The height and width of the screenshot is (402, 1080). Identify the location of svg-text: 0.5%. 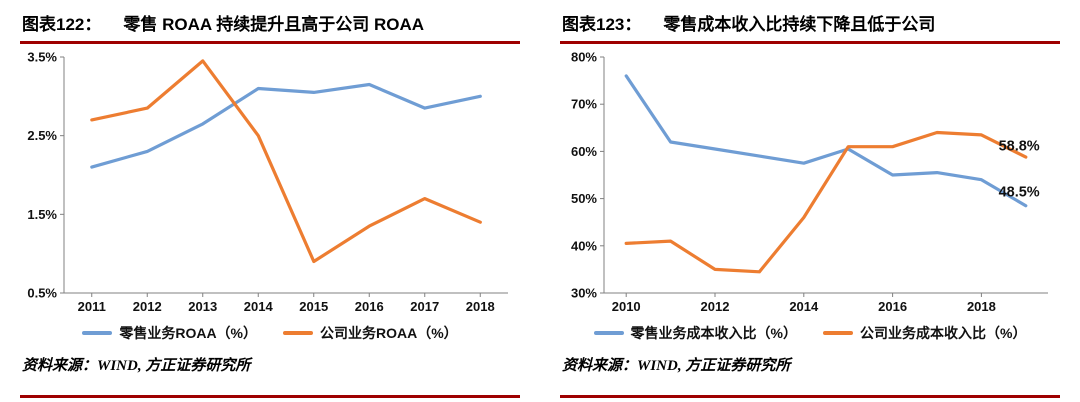
(42, 293).